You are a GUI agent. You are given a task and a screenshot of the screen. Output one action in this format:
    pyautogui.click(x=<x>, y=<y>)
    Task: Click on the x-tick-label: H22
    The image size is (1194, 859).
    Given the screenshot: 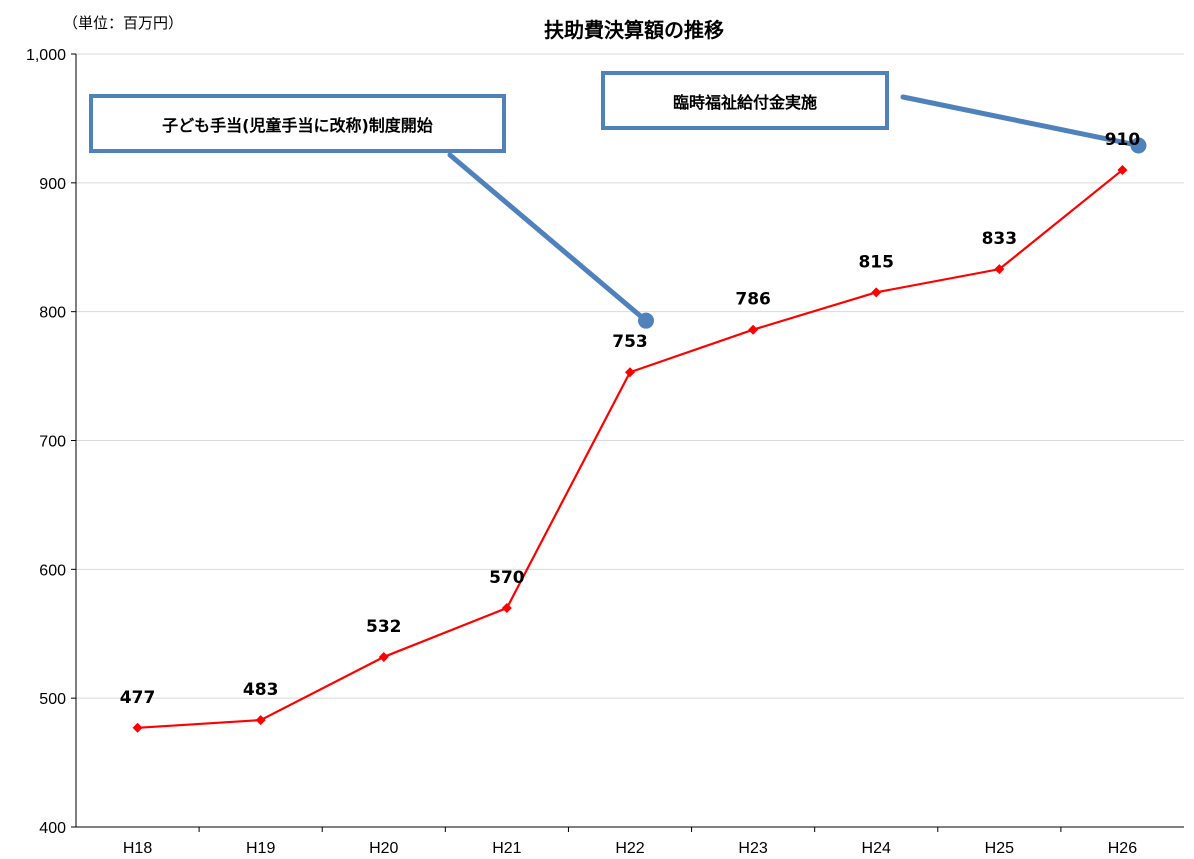 What is the action you would take?
    pyautogui.click(x=629, y=848)
    